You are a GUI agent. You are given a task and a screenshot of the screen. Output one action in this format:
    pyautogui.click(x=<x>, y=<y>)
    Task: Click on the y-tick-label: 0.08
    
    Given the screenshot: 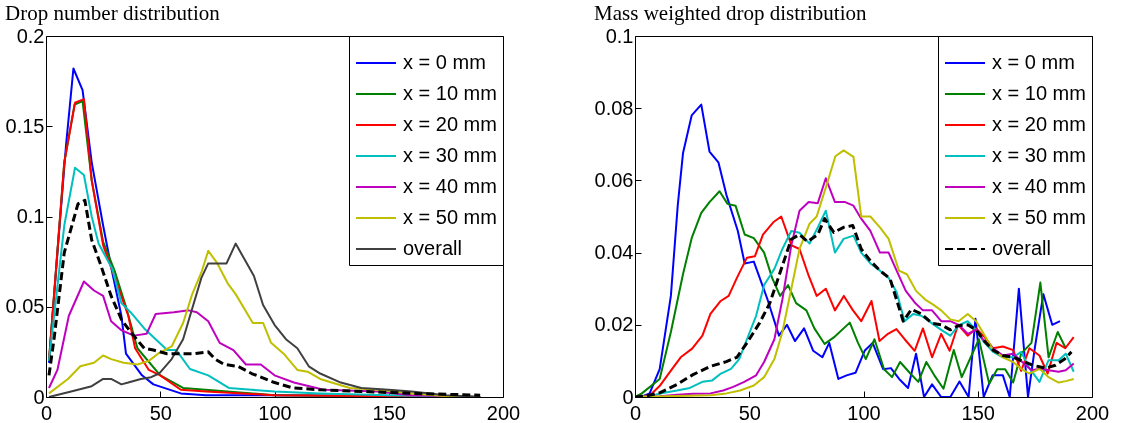 What is the action you would take?
    pyautogui.click(x=614, y=107)
    